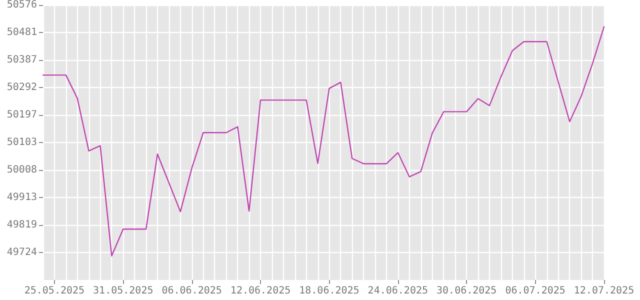  Describe the element at coordinates (21, 60) in the screenshot. I see `y-tick-label: 50387` at that location.